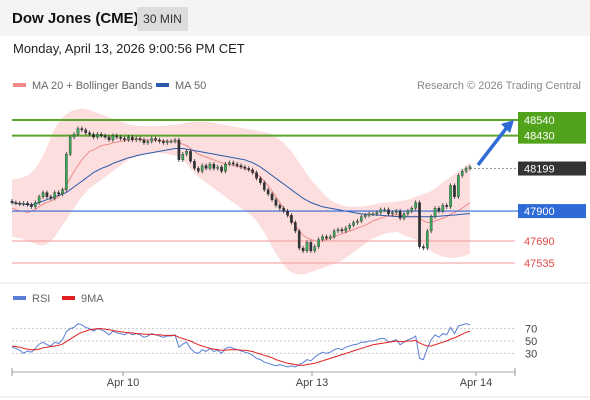  I want to click on resistance-tag, so click(552, 120).